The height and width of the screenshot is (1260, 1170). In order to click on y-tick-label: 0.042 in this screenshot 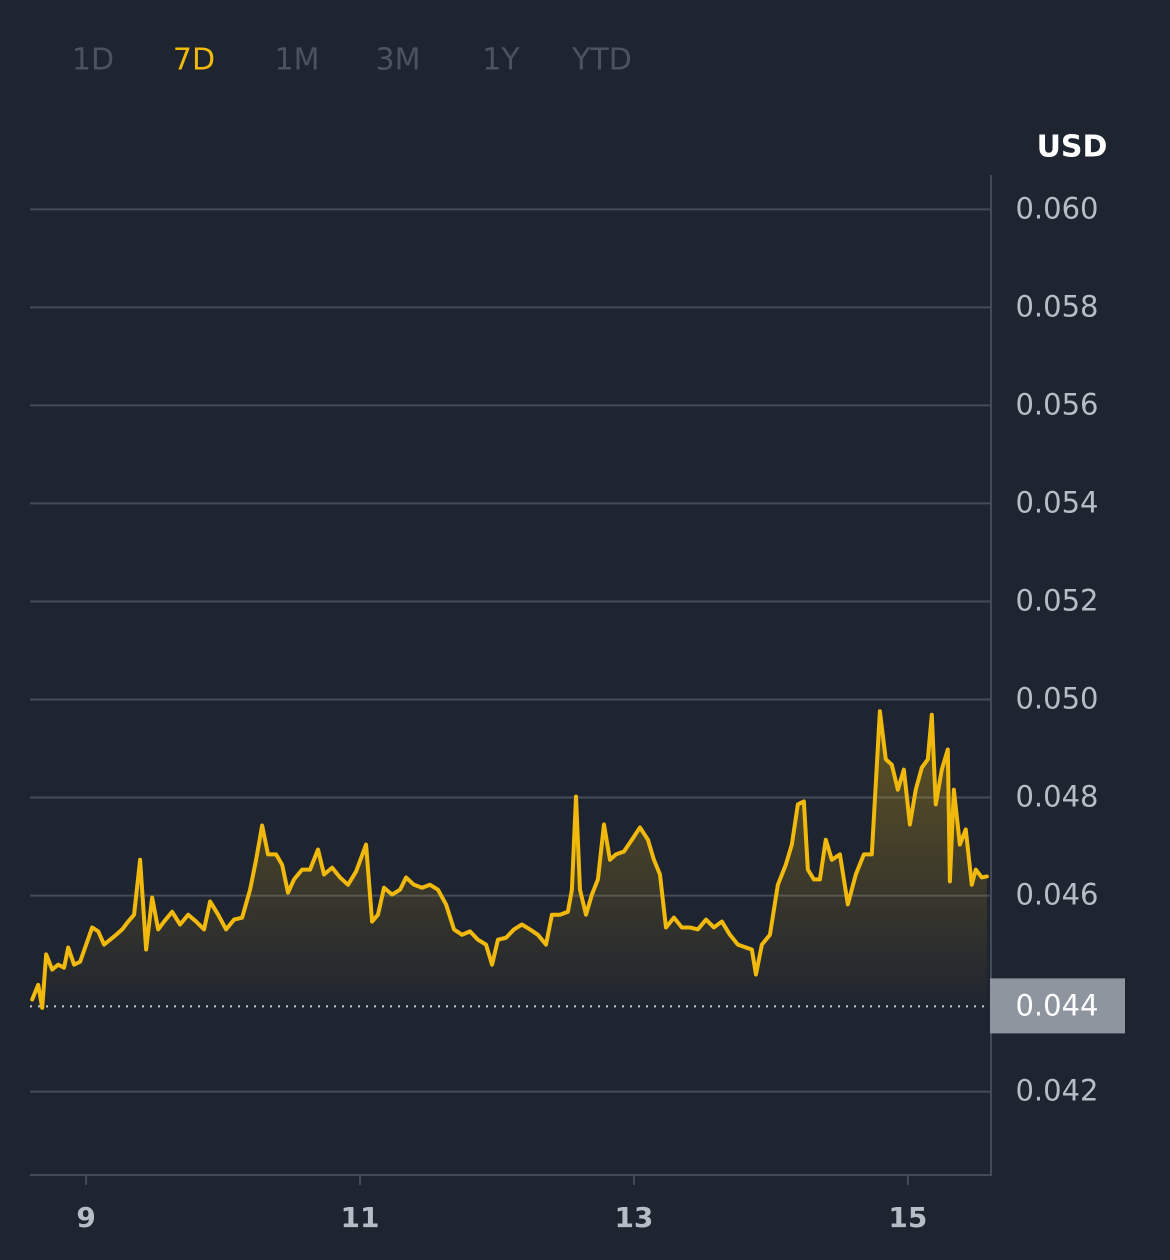, I will do `click(1056, 1091)`.